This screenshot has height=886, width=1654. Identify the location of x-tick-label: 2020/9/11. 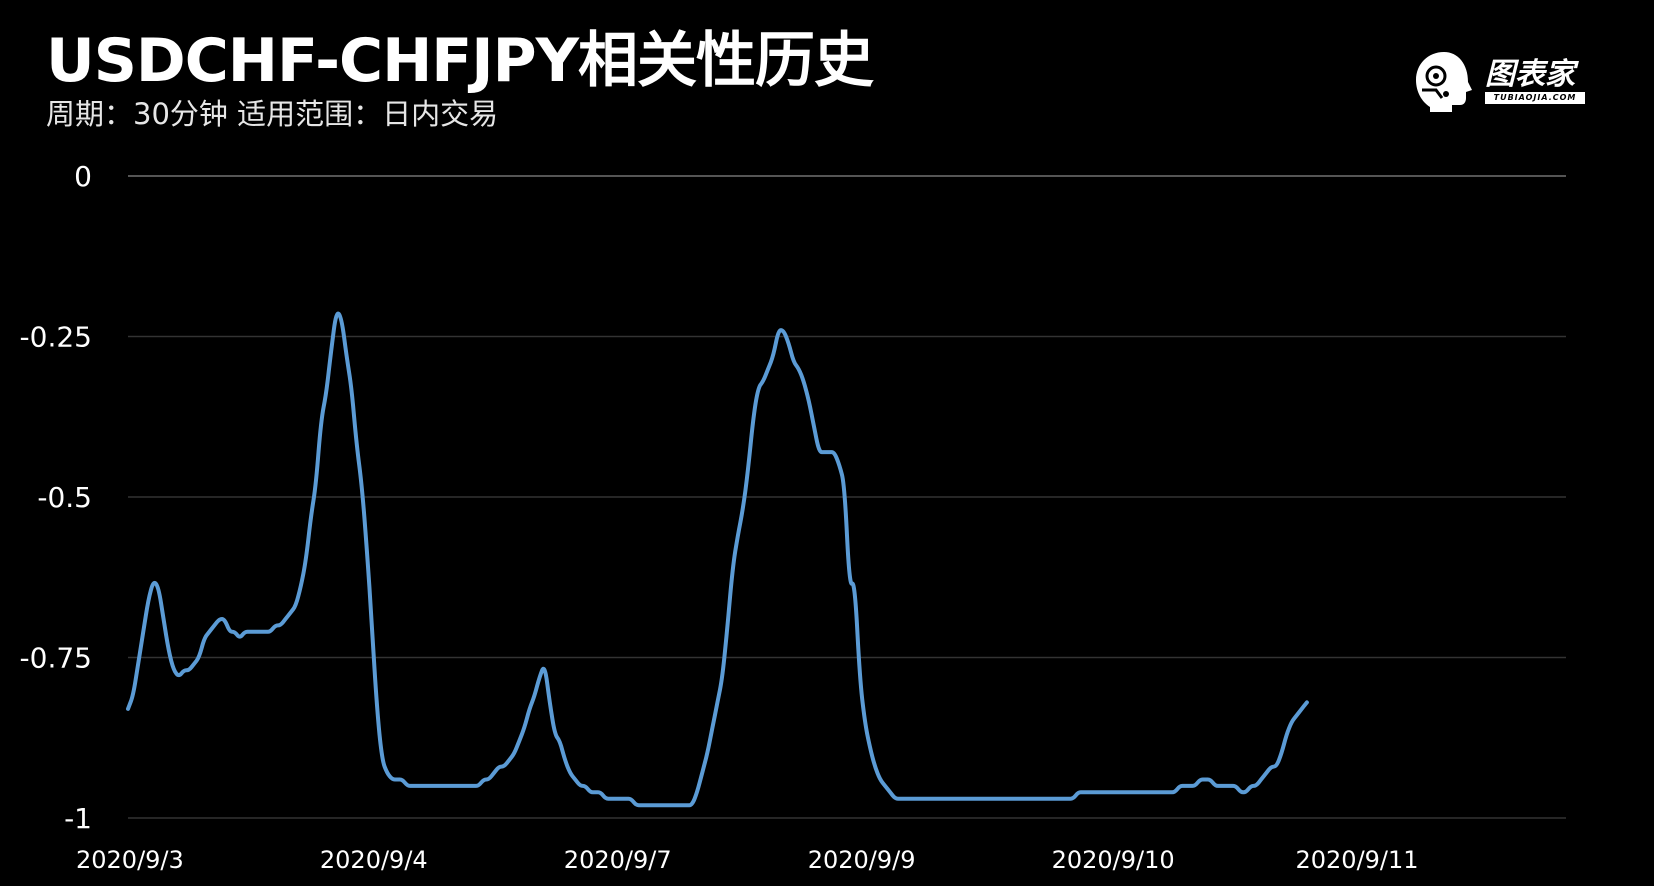
(1357, 860).